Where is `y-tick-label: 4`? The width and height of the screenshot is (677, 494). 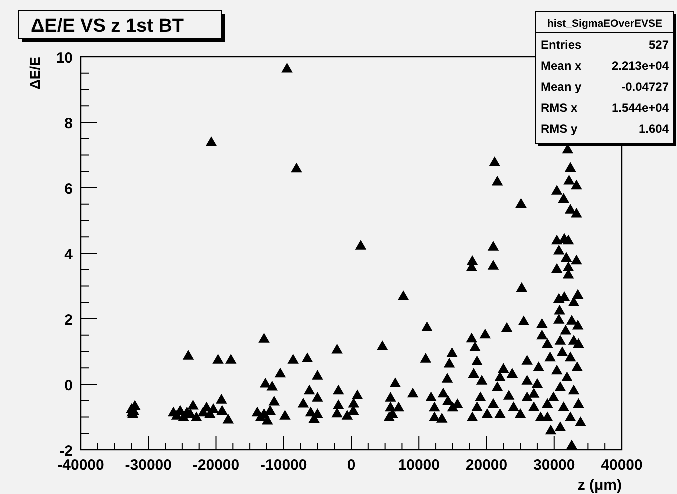
y-tick-label: 4 is located at coordinates (69, 255).